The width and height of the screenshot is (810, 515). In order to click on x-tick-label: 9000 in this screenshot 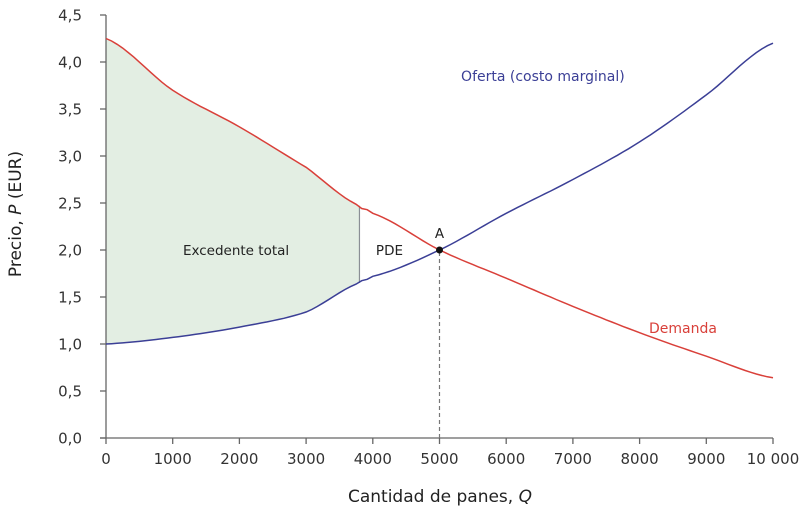, I will do `click(706, 459)`.